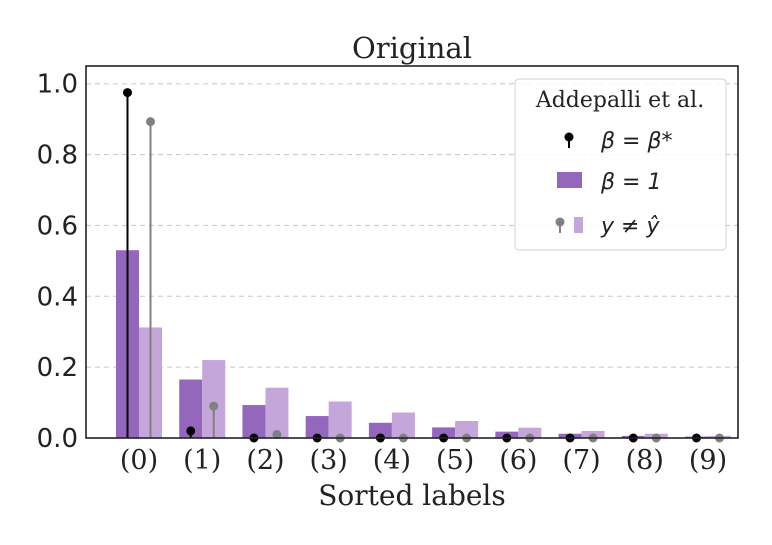 The width and height of the screenshot is (772, 545). What do you see at coordinates (392, 460) in the screenshot?
I see `x-tick-label: (4)` at bounding box center [392, 460].